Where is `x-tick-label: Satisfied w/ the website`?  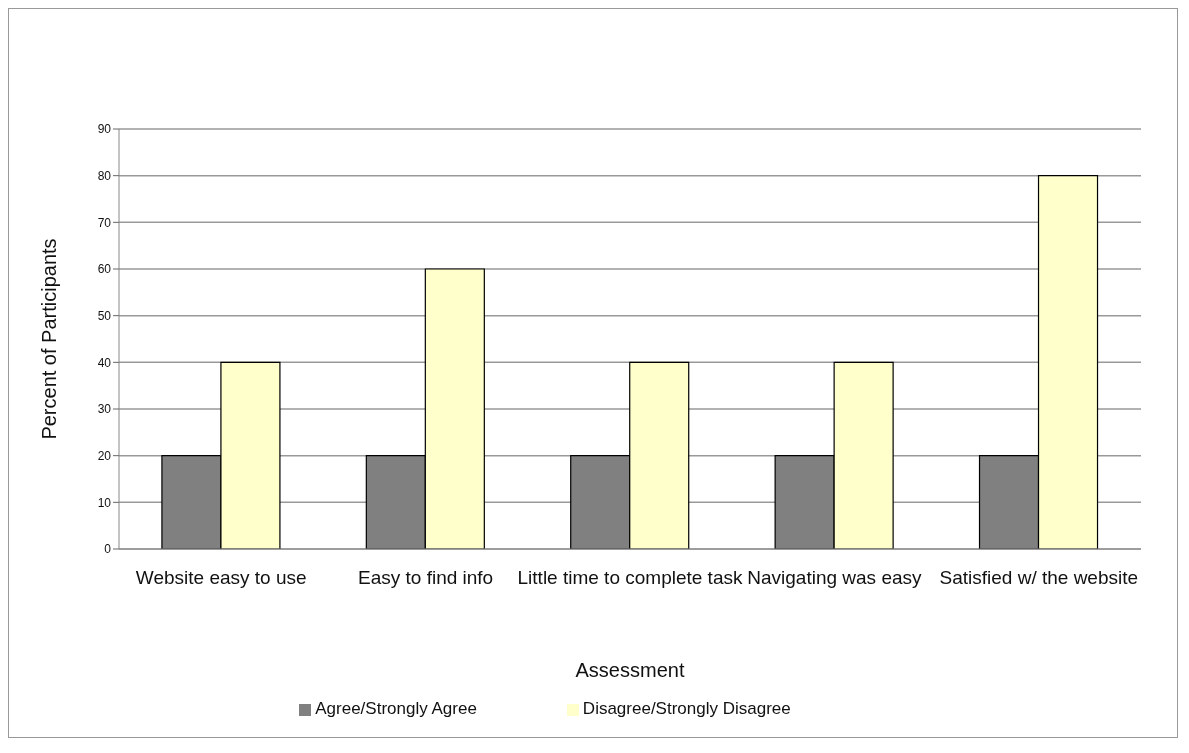 x-tick-label: Satisfied w/ the website is located at coordinates (1039, 578).